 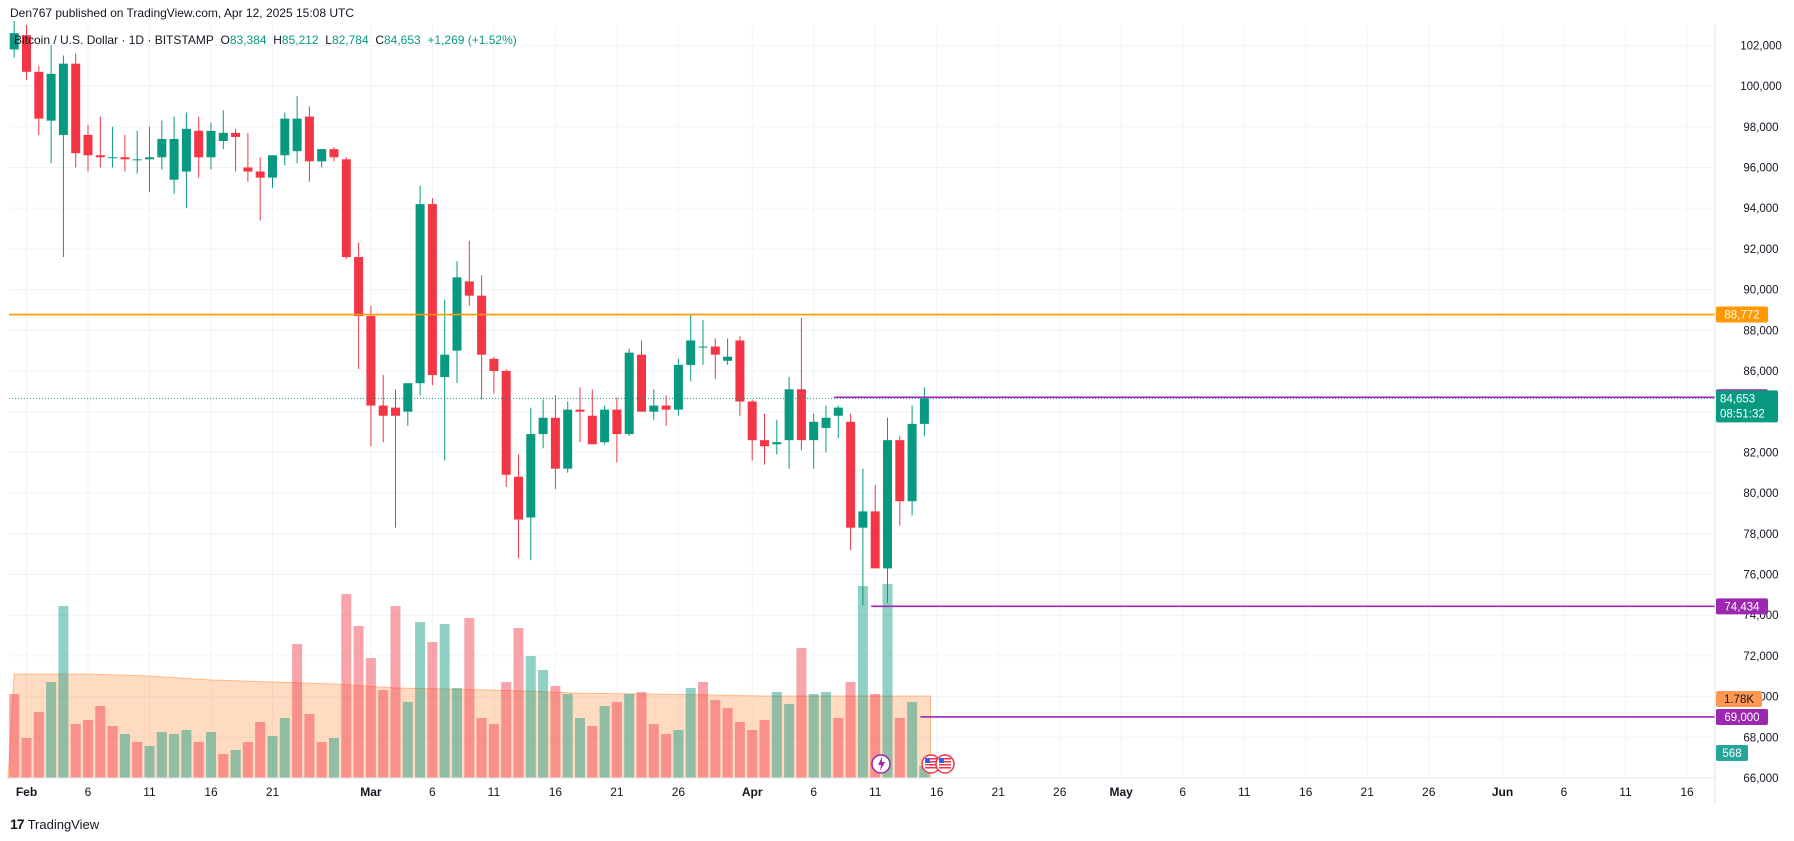 What do you see at coordinates (1737, 399) in the screenshot?
I see `last-price-tag-label: 84,653` at bounding box center [1737, 399].